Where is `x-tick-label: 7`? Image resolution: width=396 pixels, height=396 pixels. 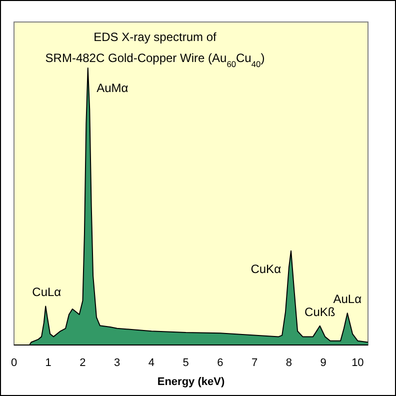
x-tick-label: 7 is located at coordinates (255, 363).